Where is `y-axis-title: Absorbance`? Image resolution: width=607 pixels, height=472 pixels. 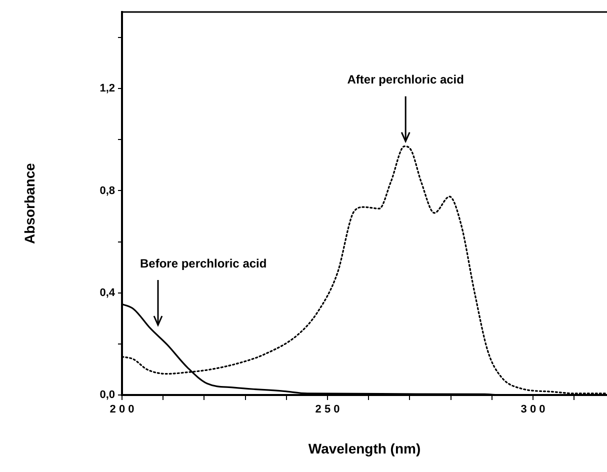 y-axis-title: Absorbance is located at coordinates (29, 203).